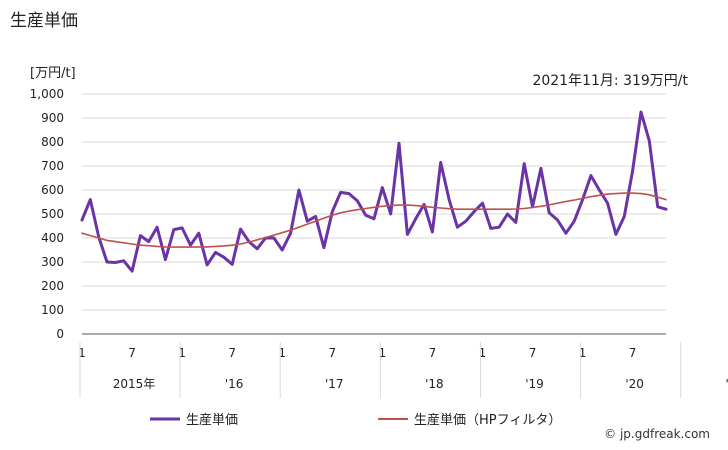  What do you see at coordinates (282, 353) in the screenshot?
I see `x-tick-label-4: 1` at bounding box center [282, 353].